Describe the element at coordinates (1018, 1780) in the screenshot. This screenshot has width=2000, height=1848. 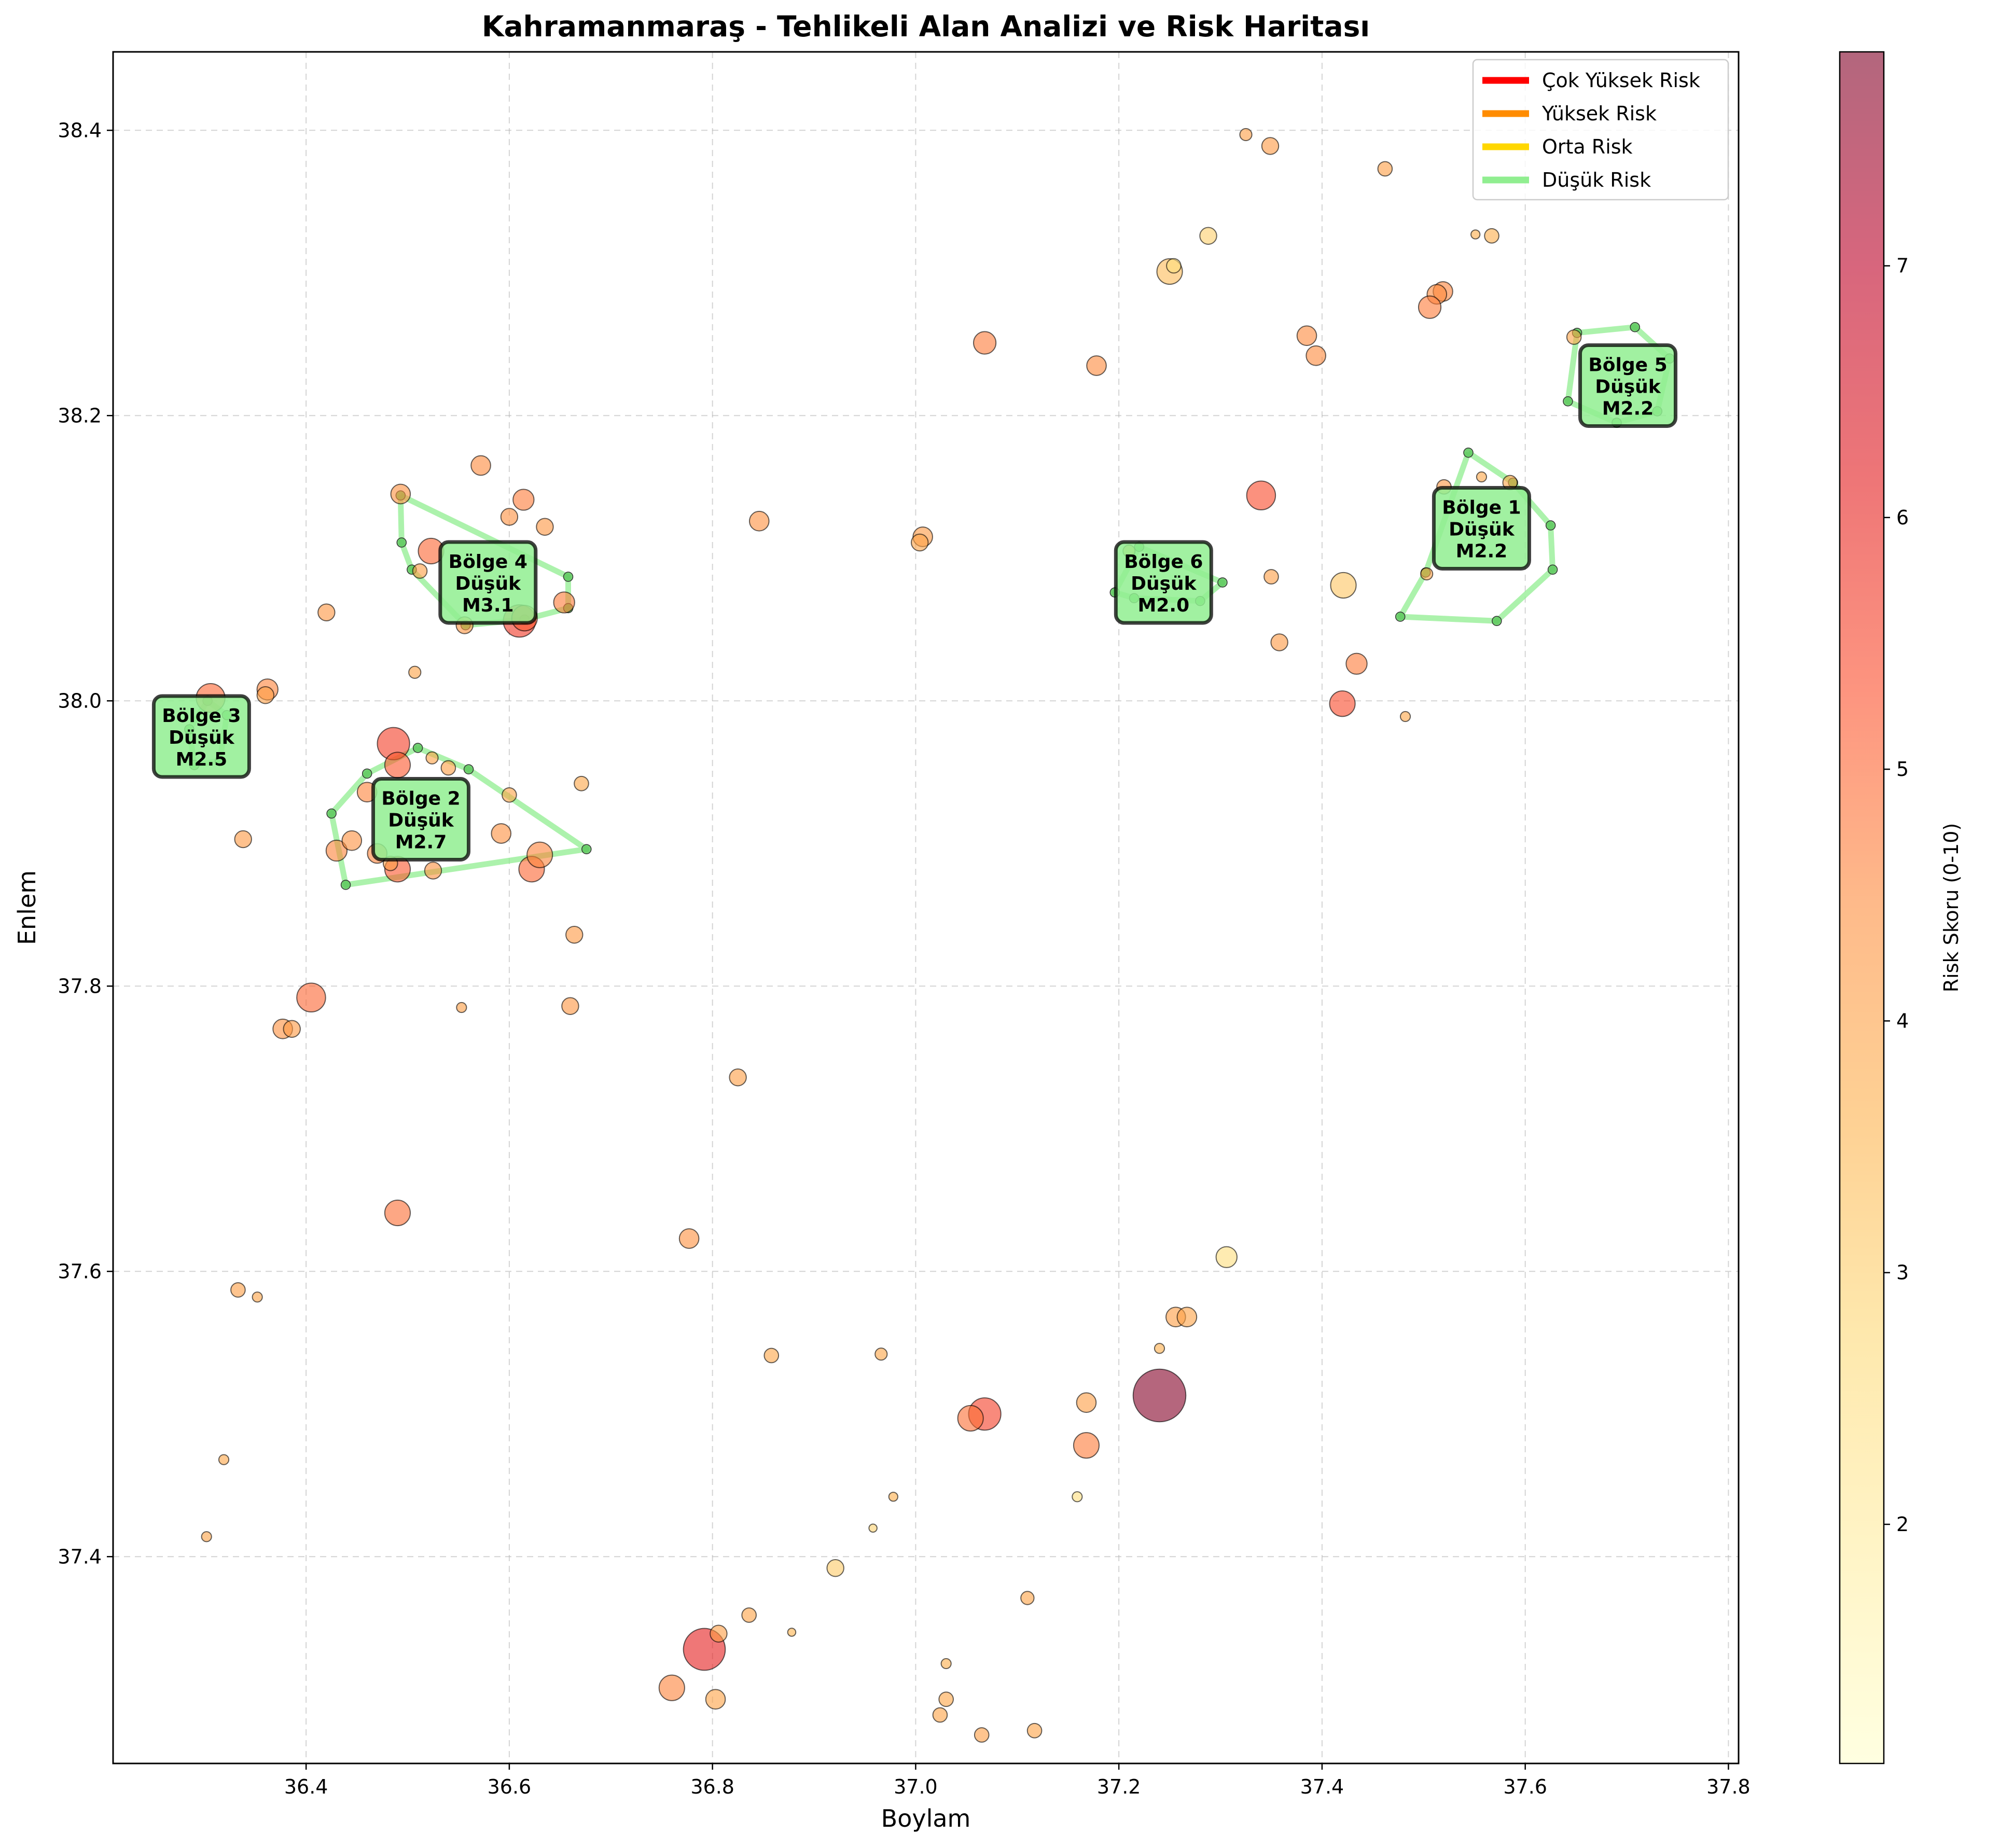
I see `x-axis-ticks: 36.4 36.6 36.8 37.0 37.2 37.4 37.6 37.8` at that location.